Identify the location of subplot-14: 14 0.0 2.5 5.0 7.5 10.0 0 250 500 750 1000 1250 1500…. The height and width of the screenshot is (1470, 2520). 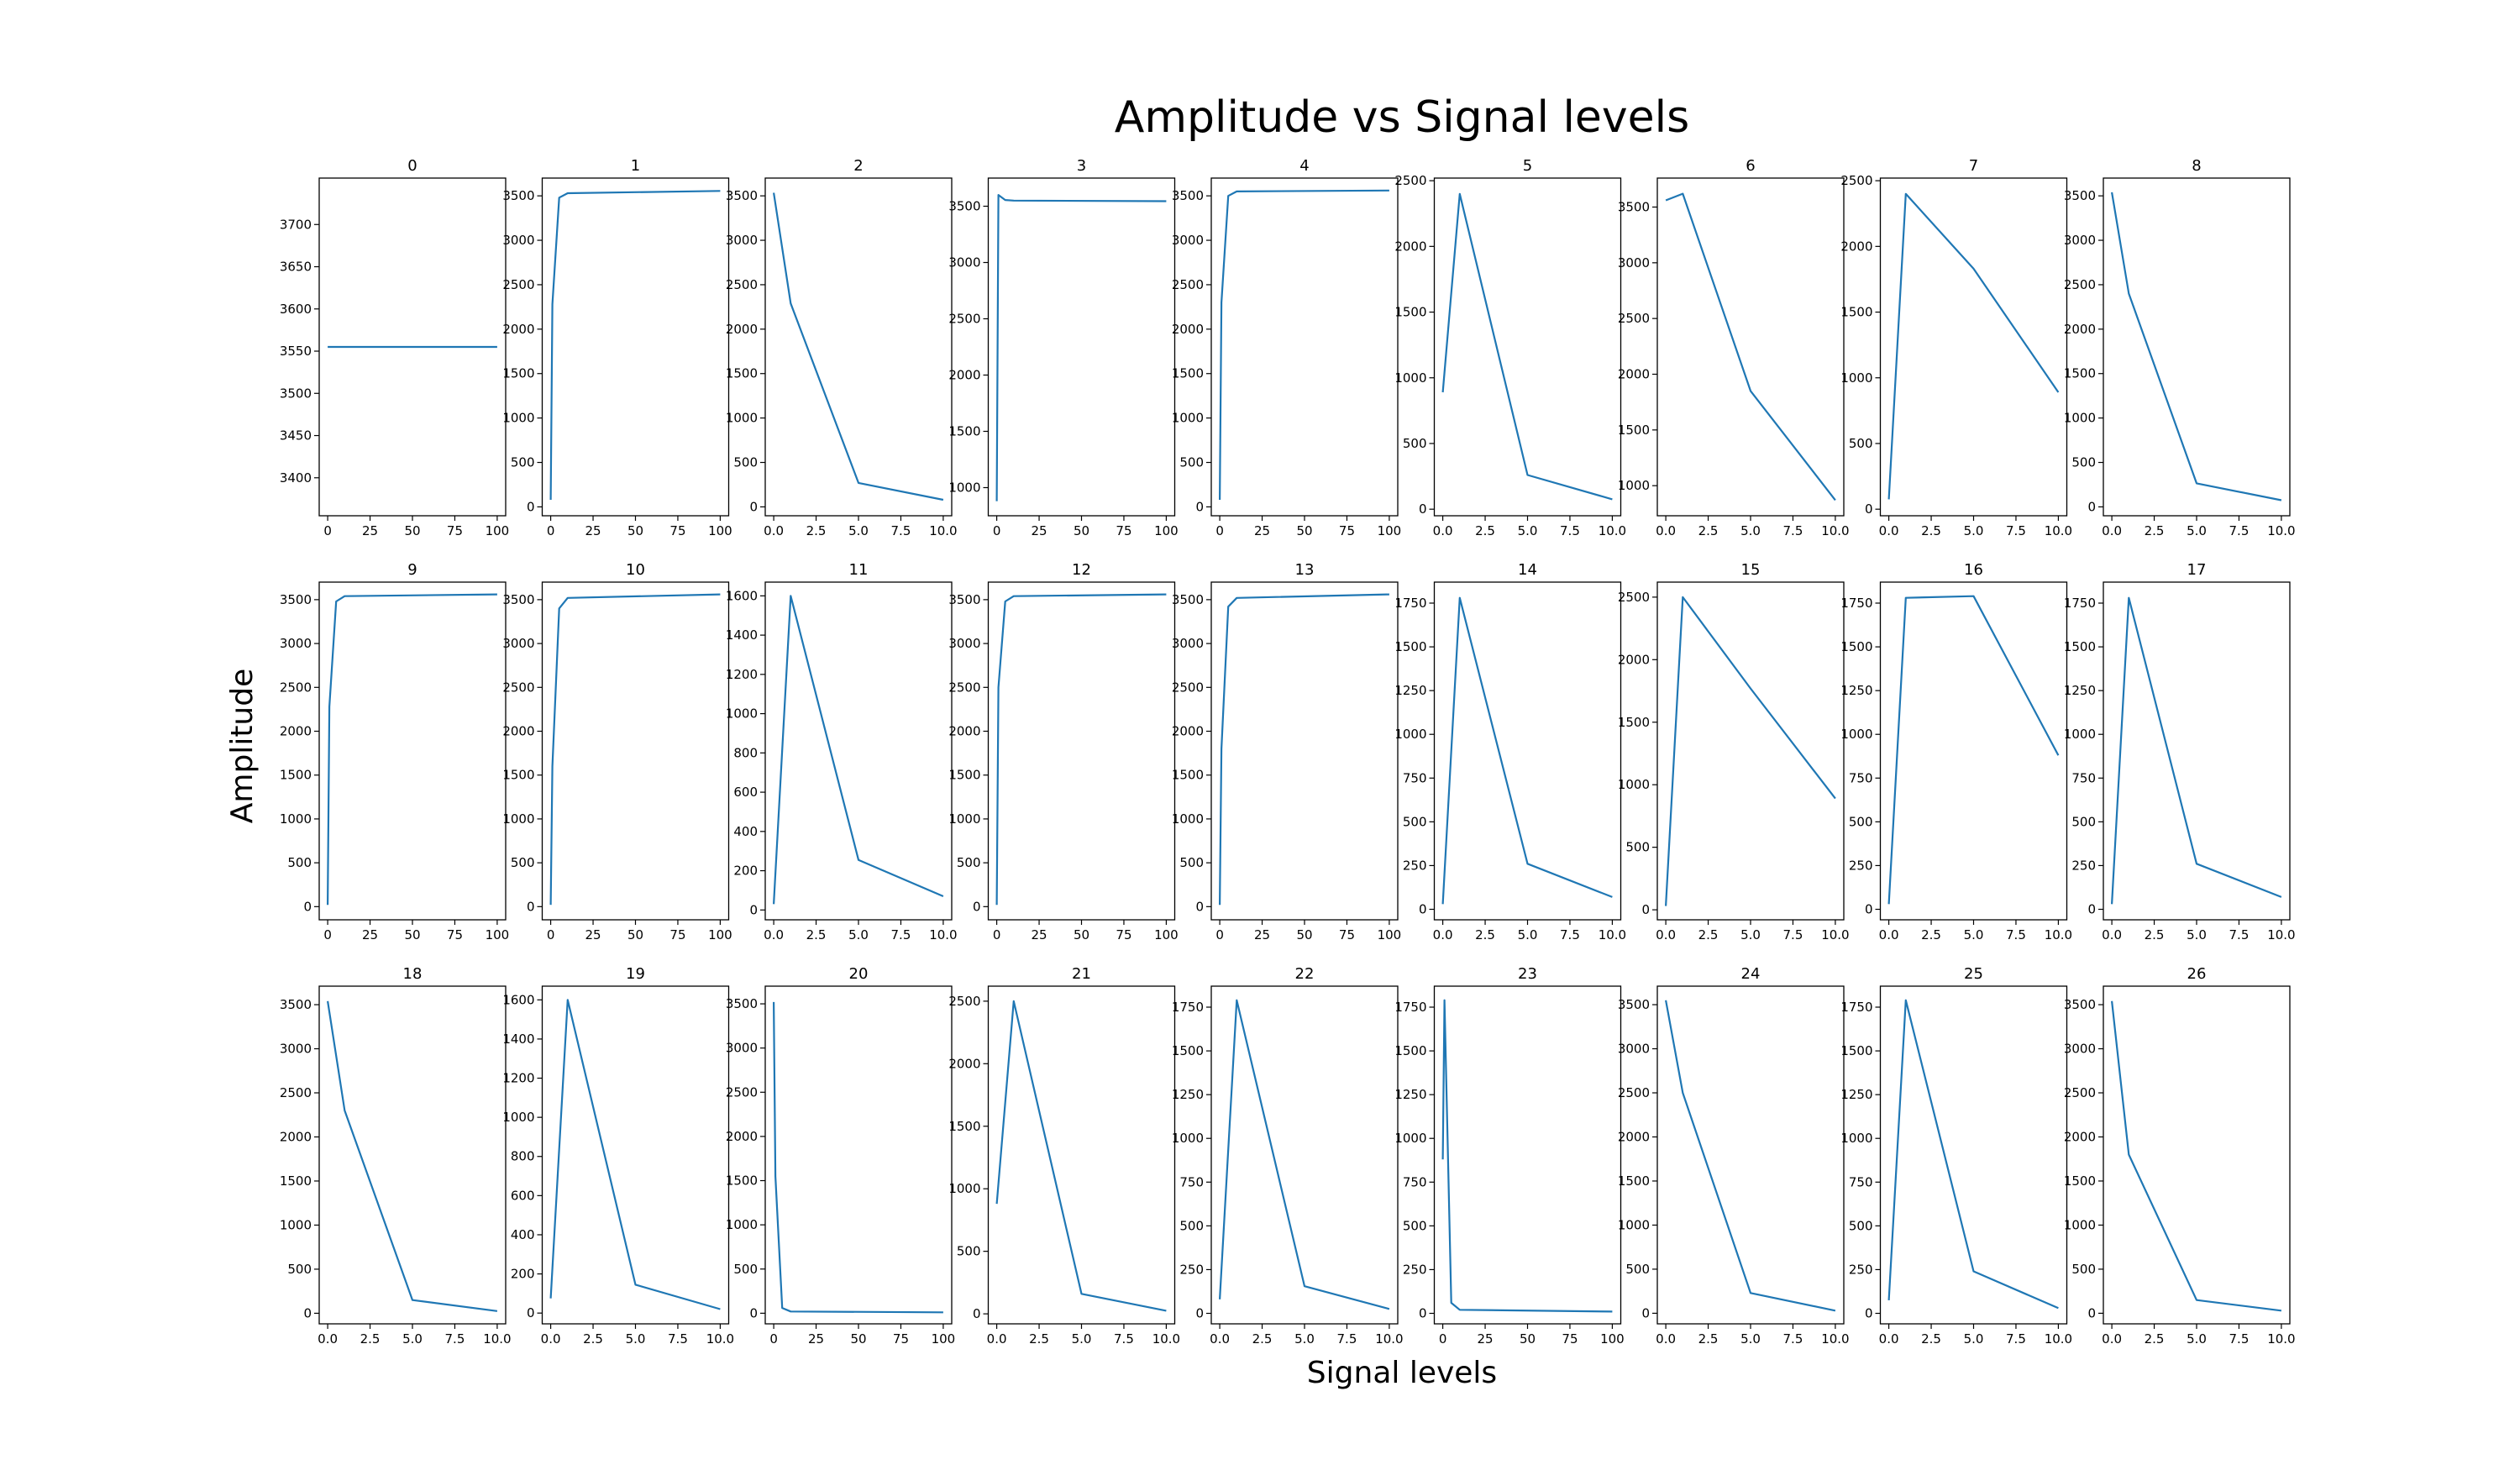
(1510, 751).